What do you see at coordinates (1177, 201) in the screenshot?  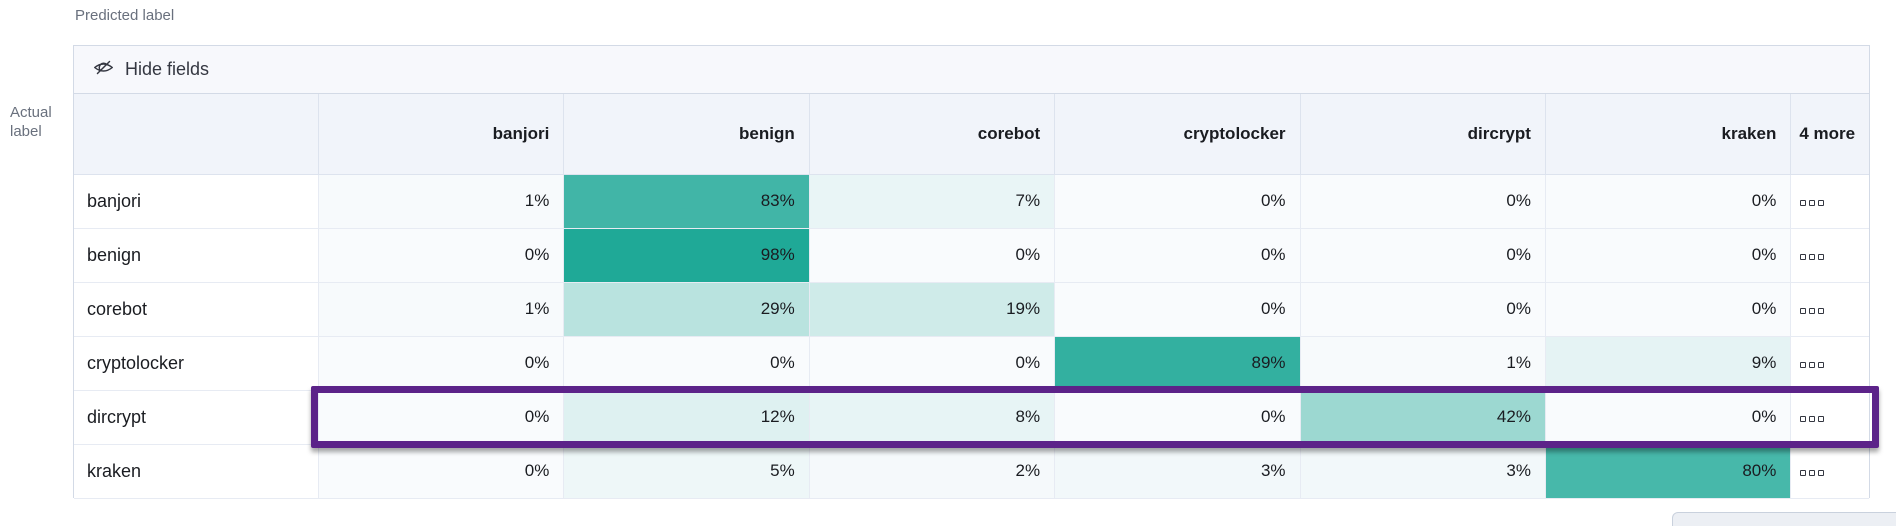 I see `matrix-cell-banjori-cryptolocker: 0%` at bounding box center [1177, 201].